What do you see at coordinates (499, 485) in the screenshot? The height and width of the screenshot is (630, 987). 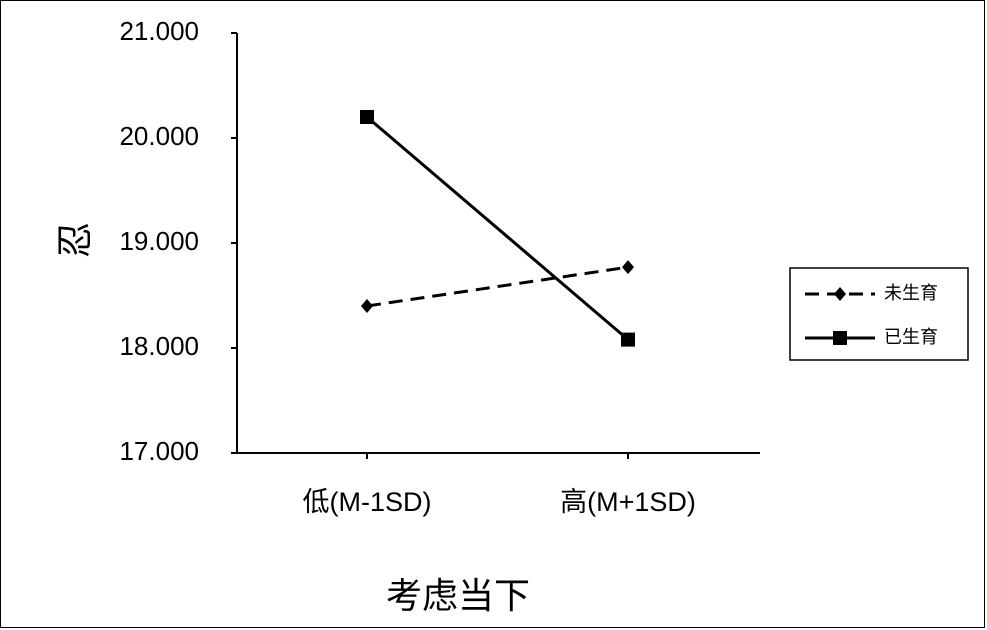 I see `x-ticks: 低(M-1SD) 高(M+1SD)` at bounding box center [499, 485].